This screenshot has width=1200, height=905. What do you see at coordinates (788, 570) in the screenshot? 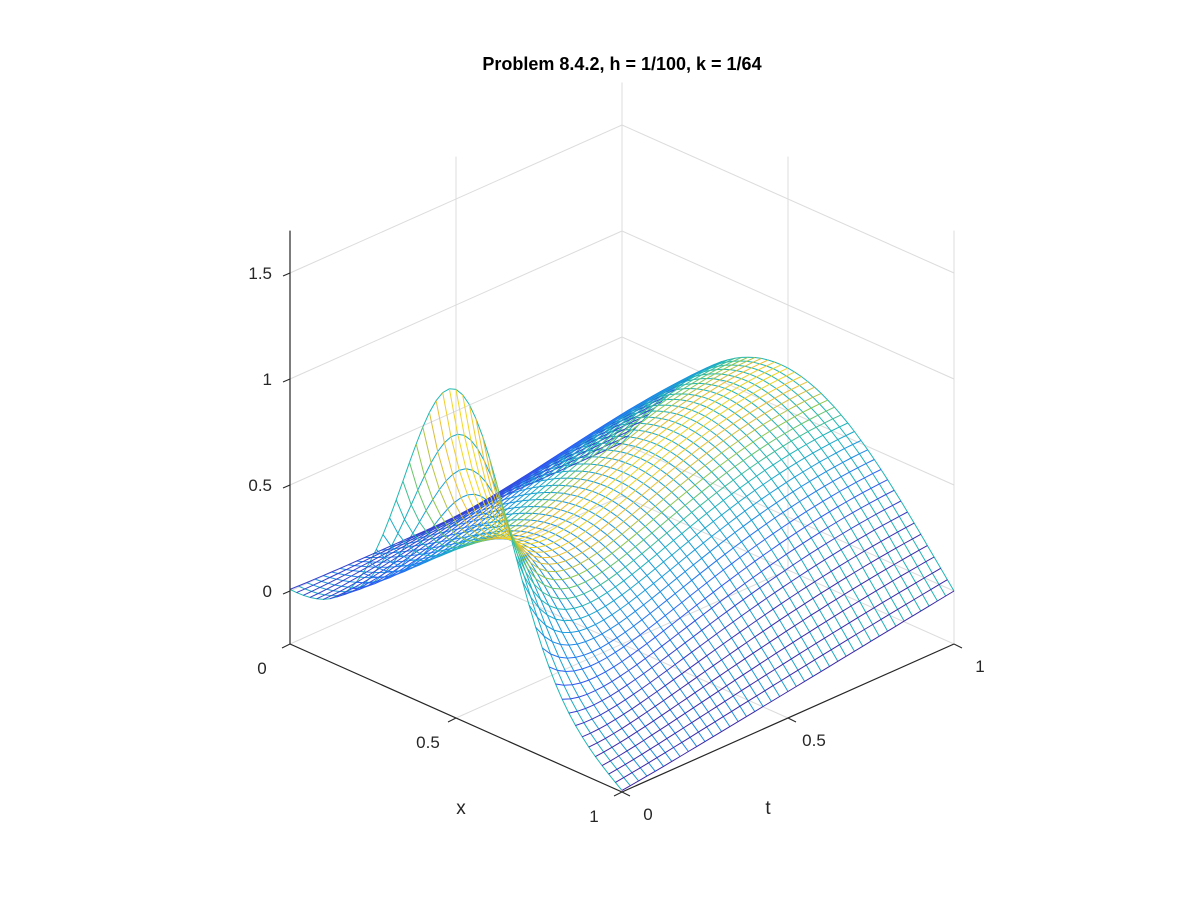
I see `grid-line` at bounding box center [788, 570].